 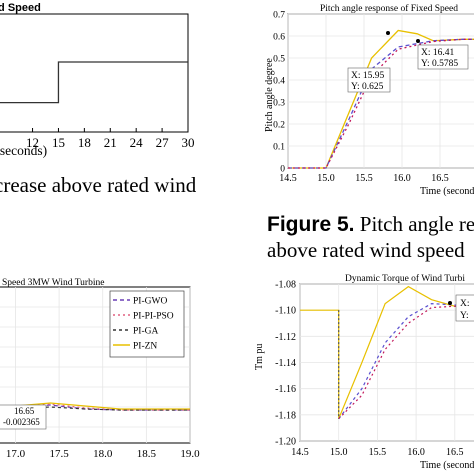 What do you see at coordinates (98, 185) in the screenshot?
I see `caption-left: crease above rated wind` at bounding box center [98, 185].